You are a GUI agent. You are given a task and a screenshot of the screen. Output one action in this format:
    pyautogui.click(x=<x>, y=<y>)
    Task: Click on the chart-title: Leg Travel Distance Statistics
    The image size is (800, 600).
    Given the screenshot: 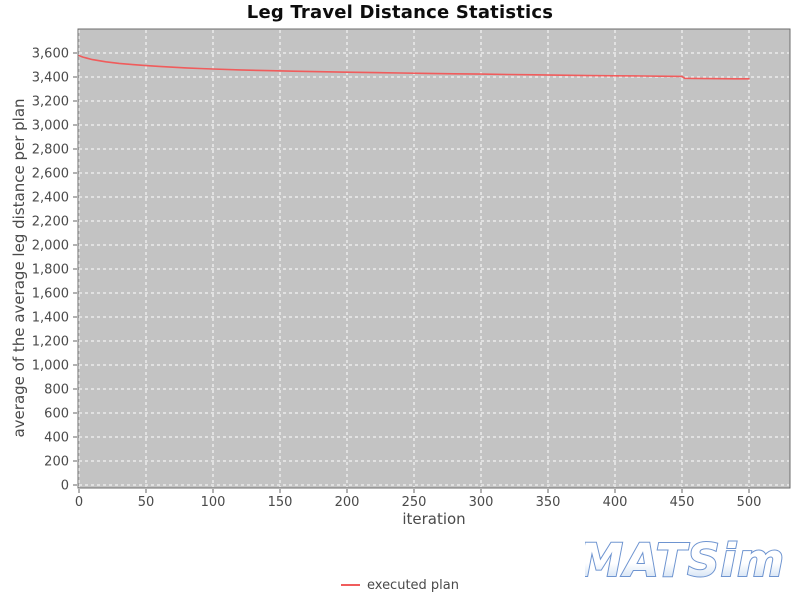 What is the action you would take?
    pyautogui.click(x=400, y=12)
    